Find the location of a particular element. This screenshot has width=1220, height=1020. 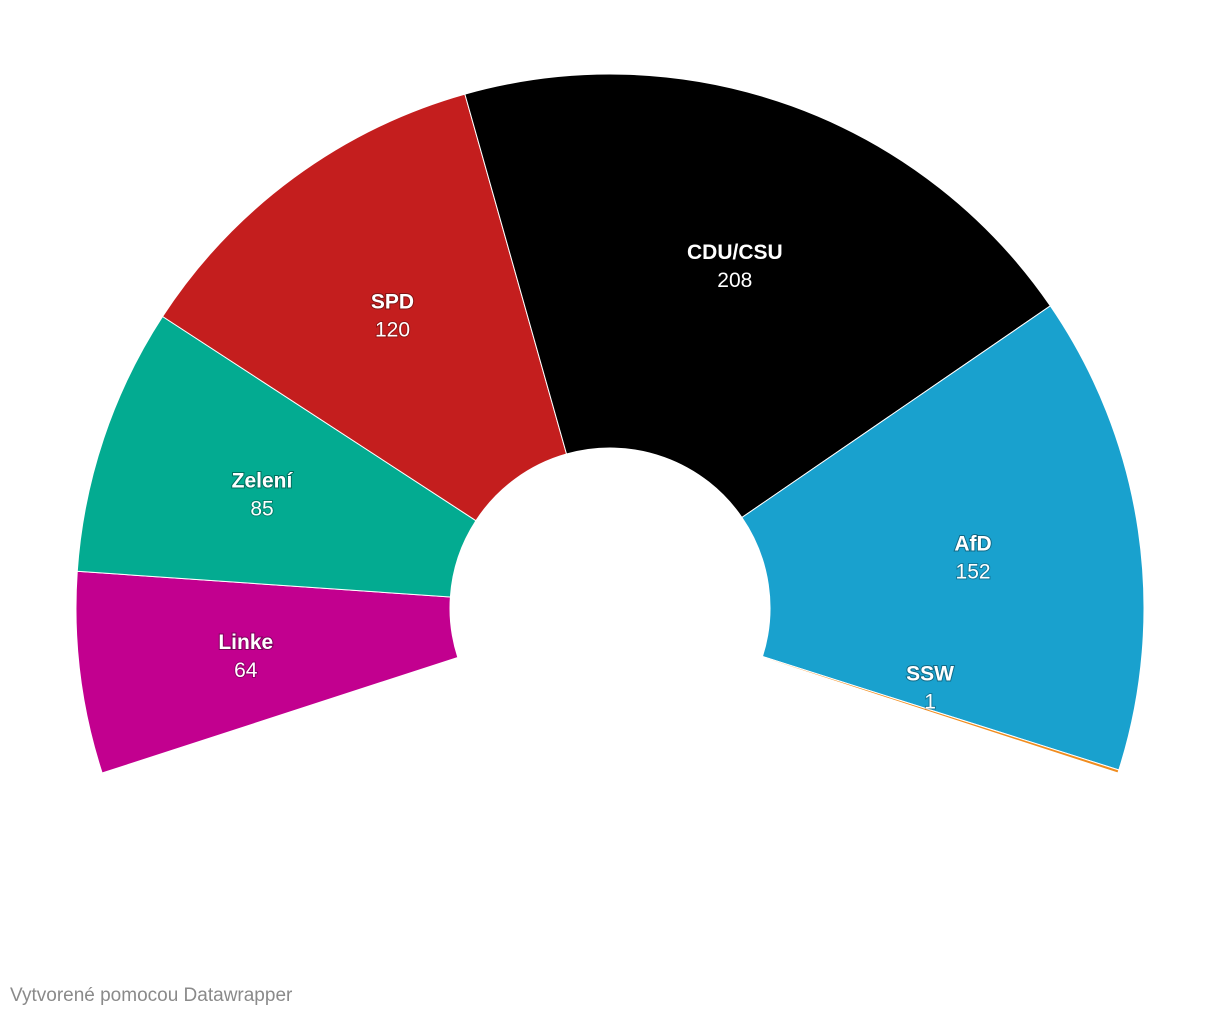

label-spd: SPD is located at coordinates (392, 301).